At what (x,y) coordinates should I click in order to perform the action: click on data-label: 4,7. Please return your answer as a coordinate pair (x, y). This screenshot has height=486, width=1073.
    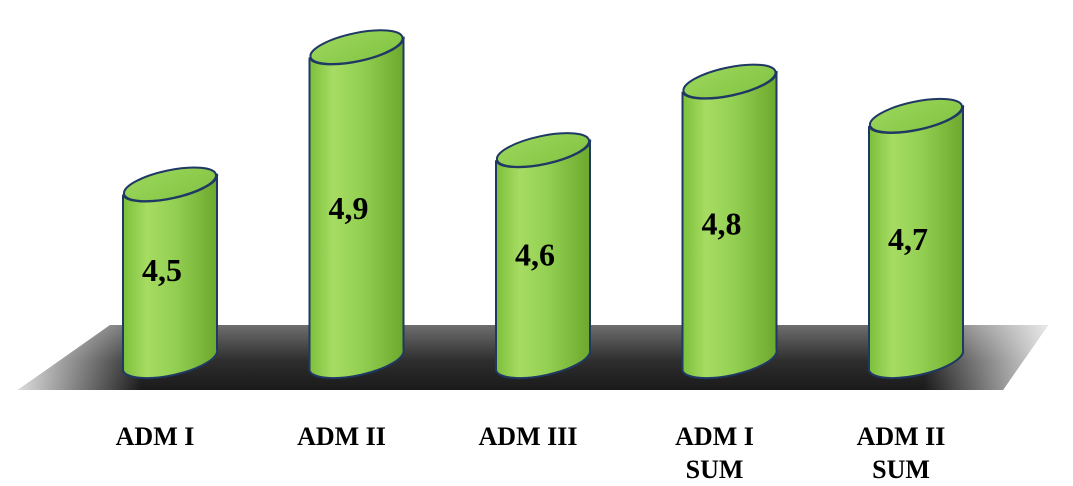
    Looking at the image, I should click on (908, 239).